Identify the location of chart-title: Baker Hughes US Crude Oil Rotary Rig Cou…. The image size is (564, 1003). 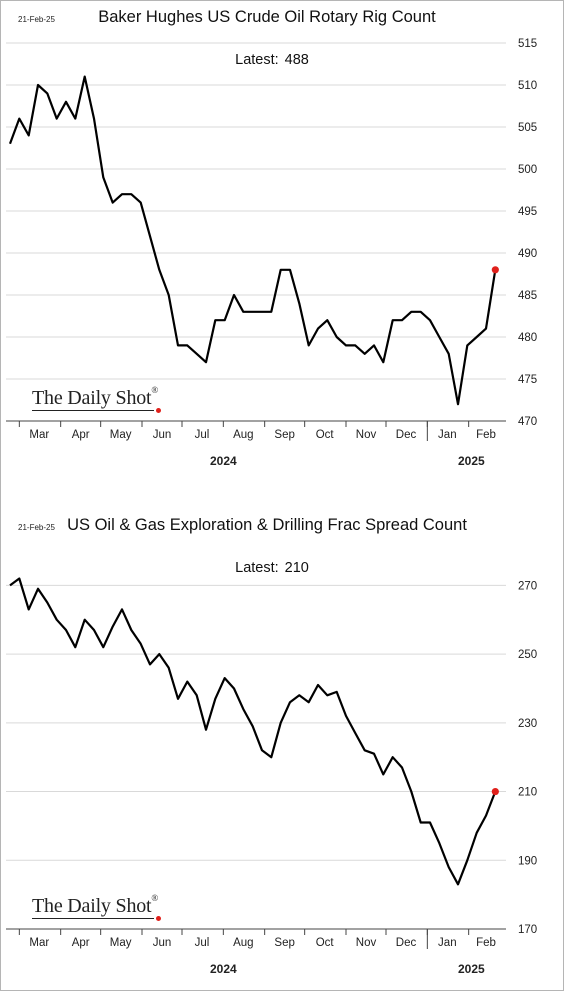
(267, 17).